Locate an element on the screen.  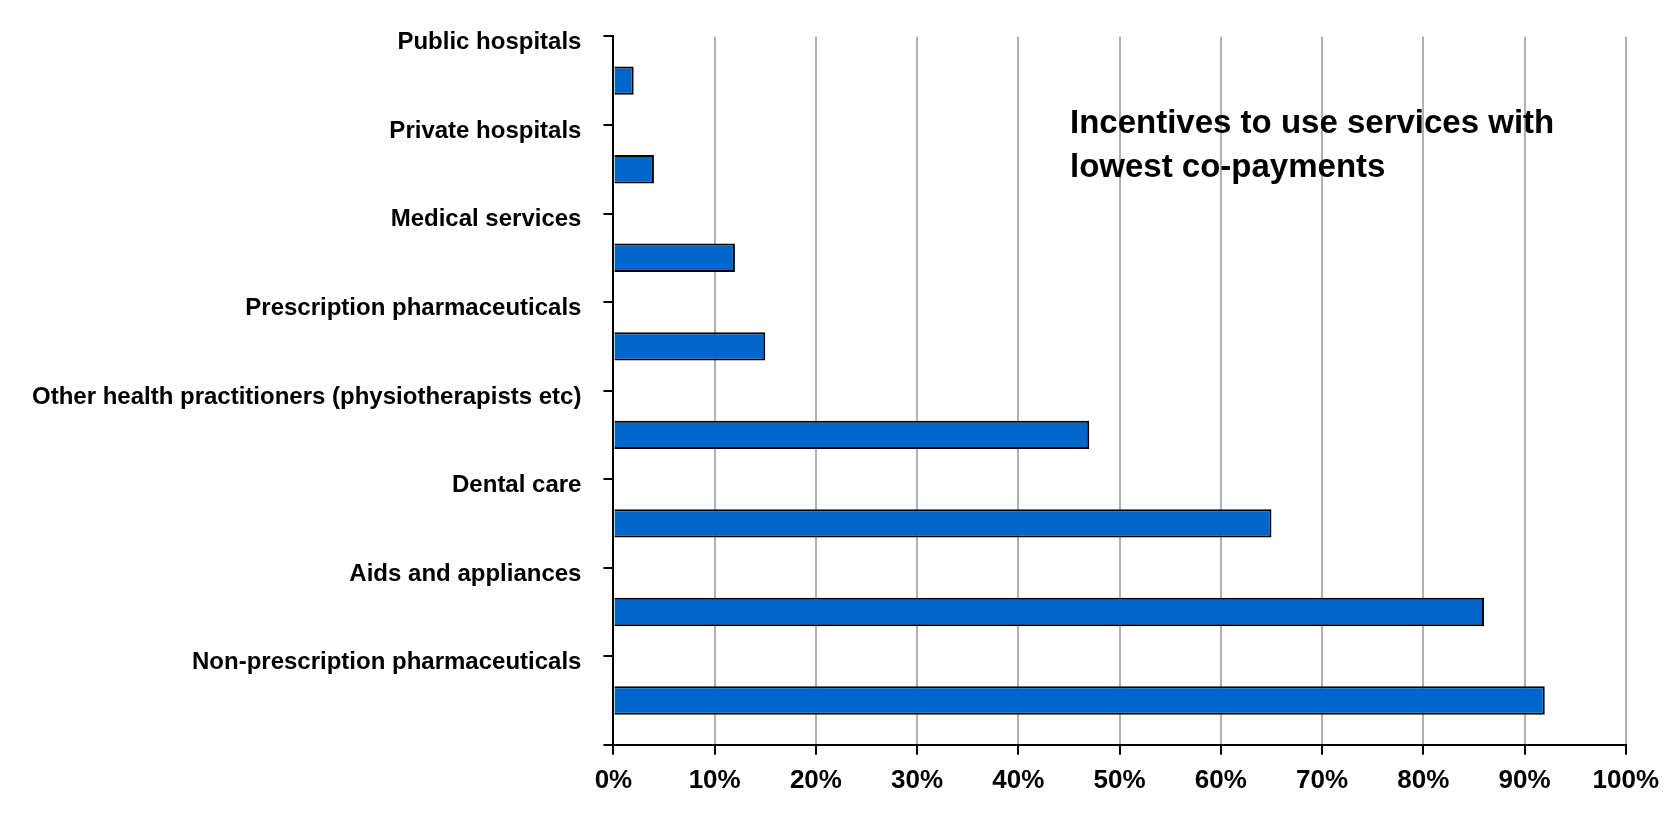
y-tick-label: Private hospitals is located at coordinates (485, 129).